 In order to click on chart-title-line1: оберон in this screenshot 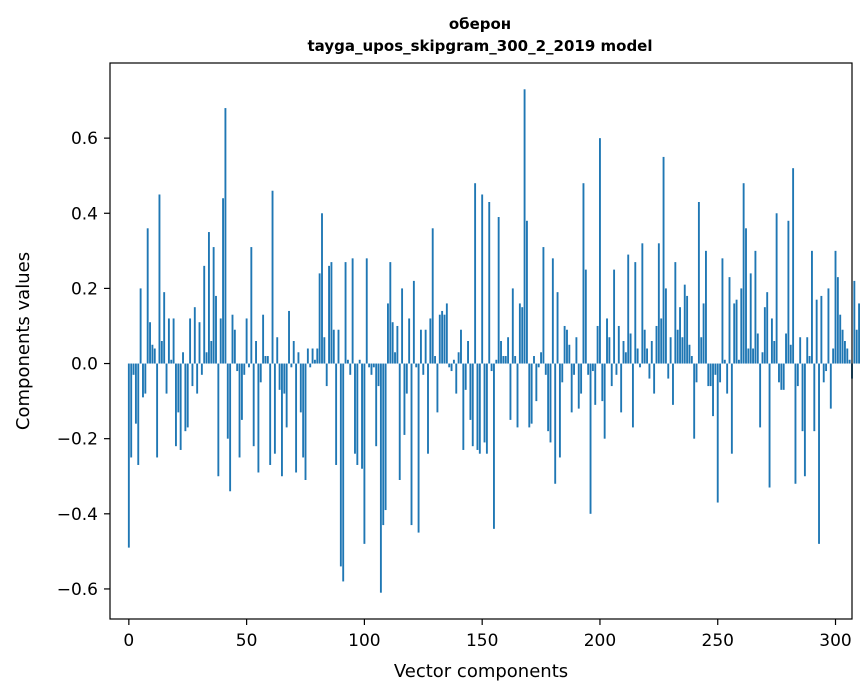, I will do `click(480, 24)`.